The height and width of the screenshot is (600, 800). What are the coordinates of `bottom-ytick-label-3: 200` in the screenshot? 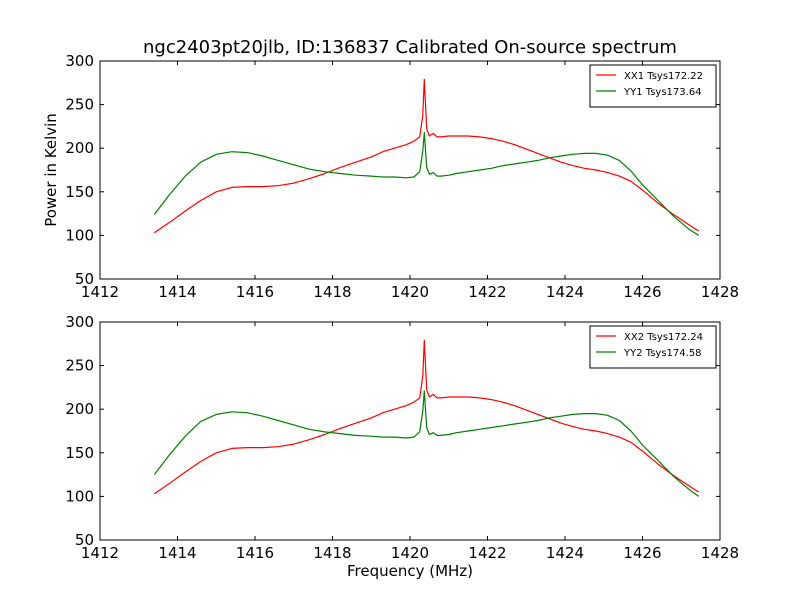 It's located at (79, 409).